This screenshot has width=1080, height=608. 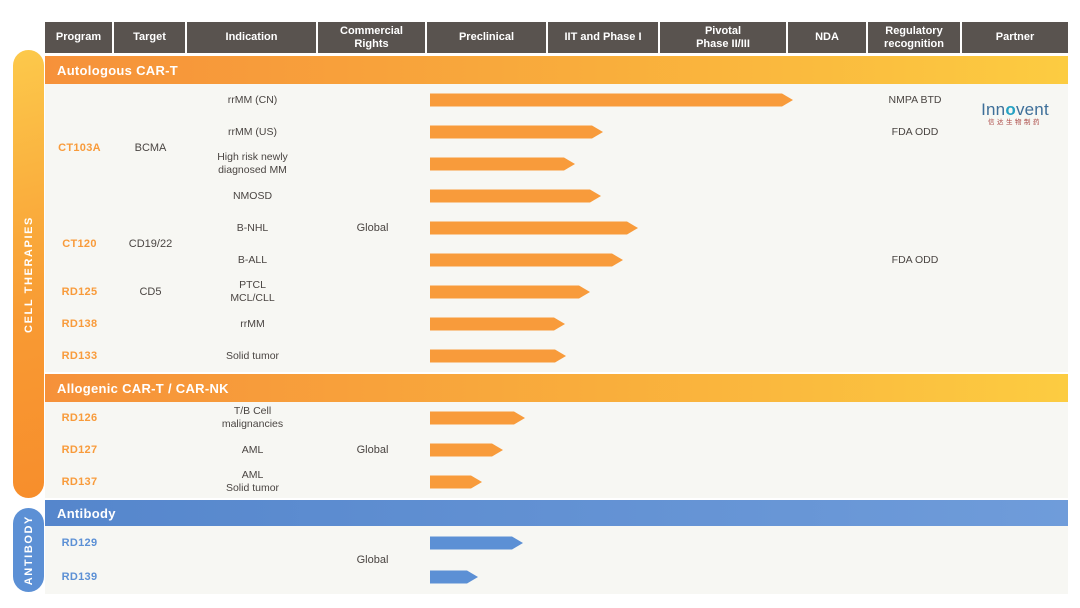 I want to click on section-band-antibody: Antibody, so click(x=556, y=513).